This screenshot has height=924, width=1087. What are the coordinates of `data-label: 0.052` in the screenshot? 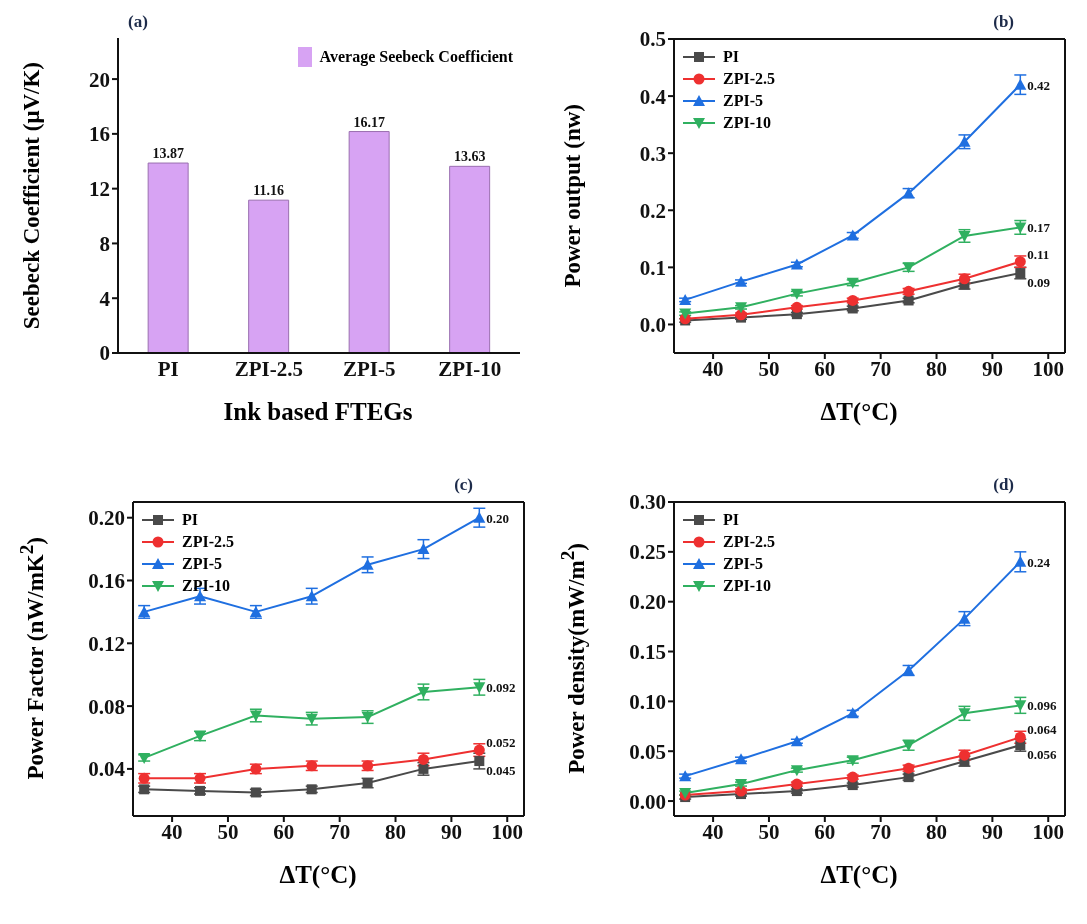 It's located at (501, 743).